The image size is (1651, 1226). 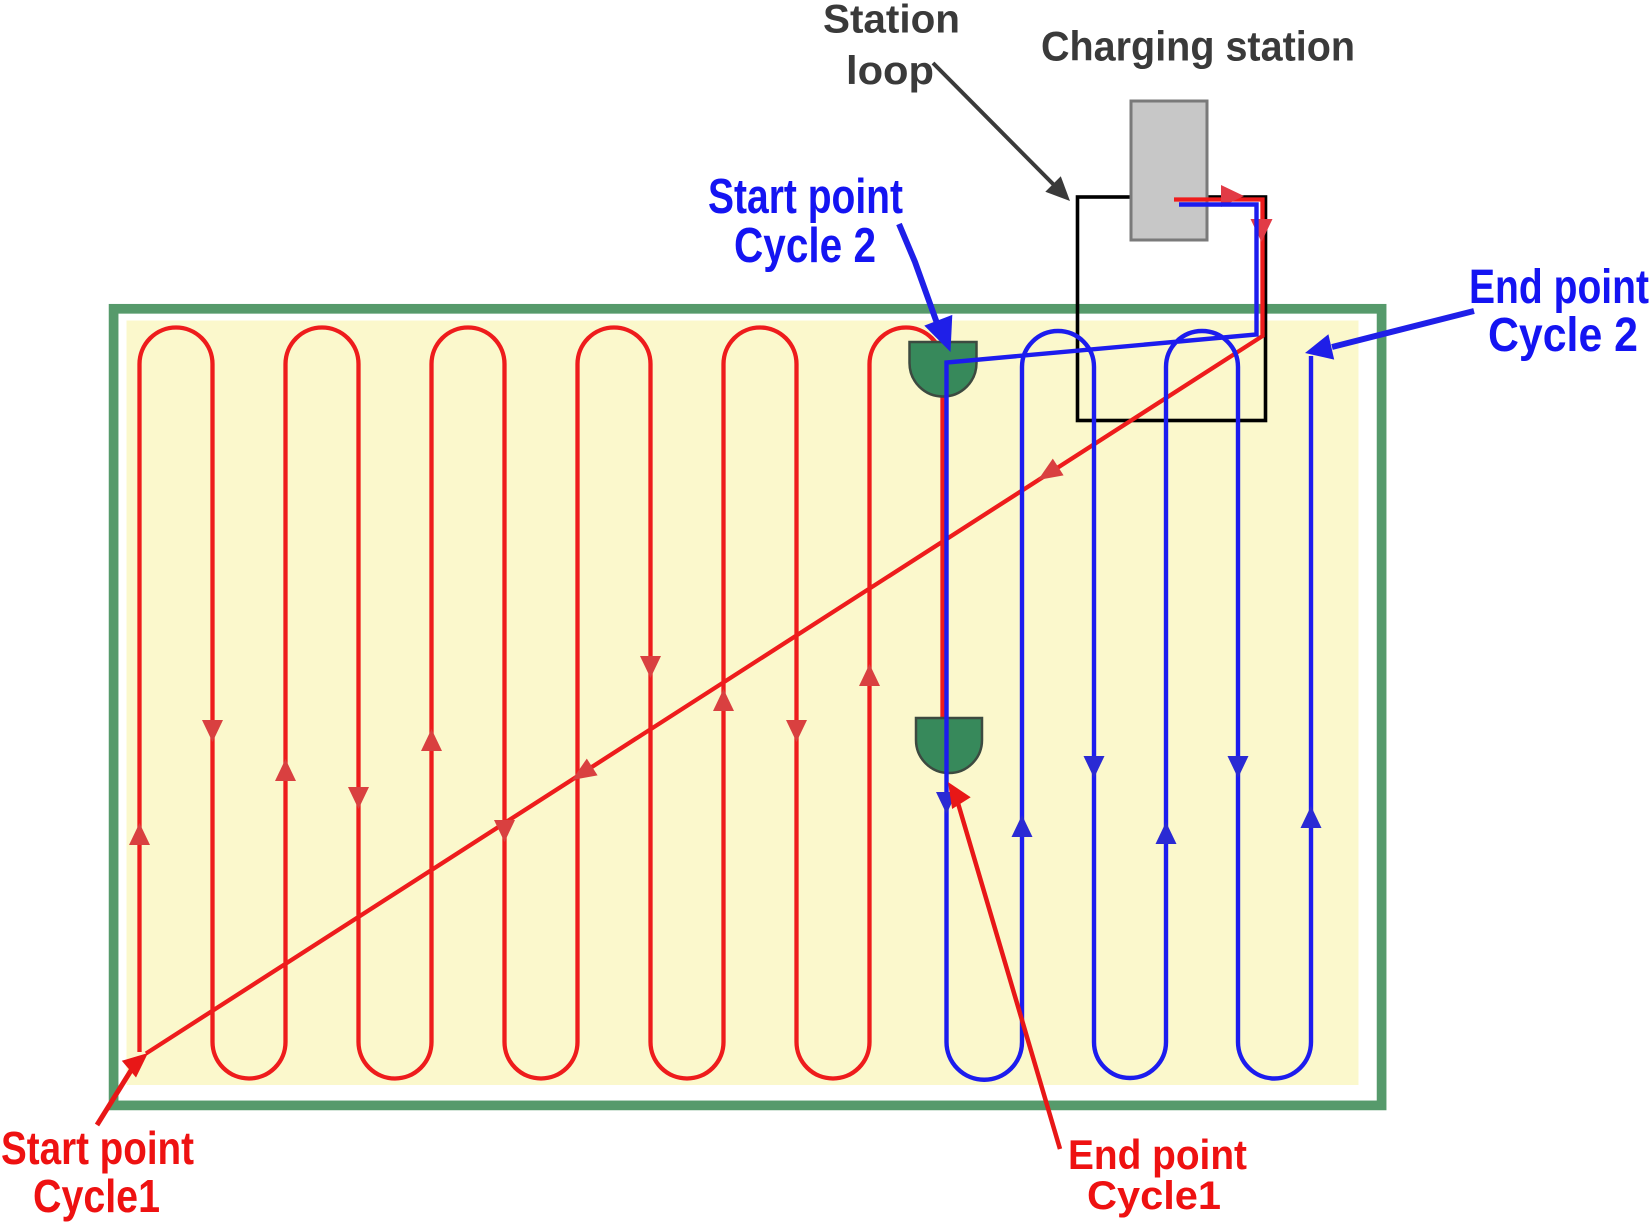 What do you see at coordinates (1198, 46) in the screenshot?
I see `svg-text: Charging station` at bounding box center [1198, 46].